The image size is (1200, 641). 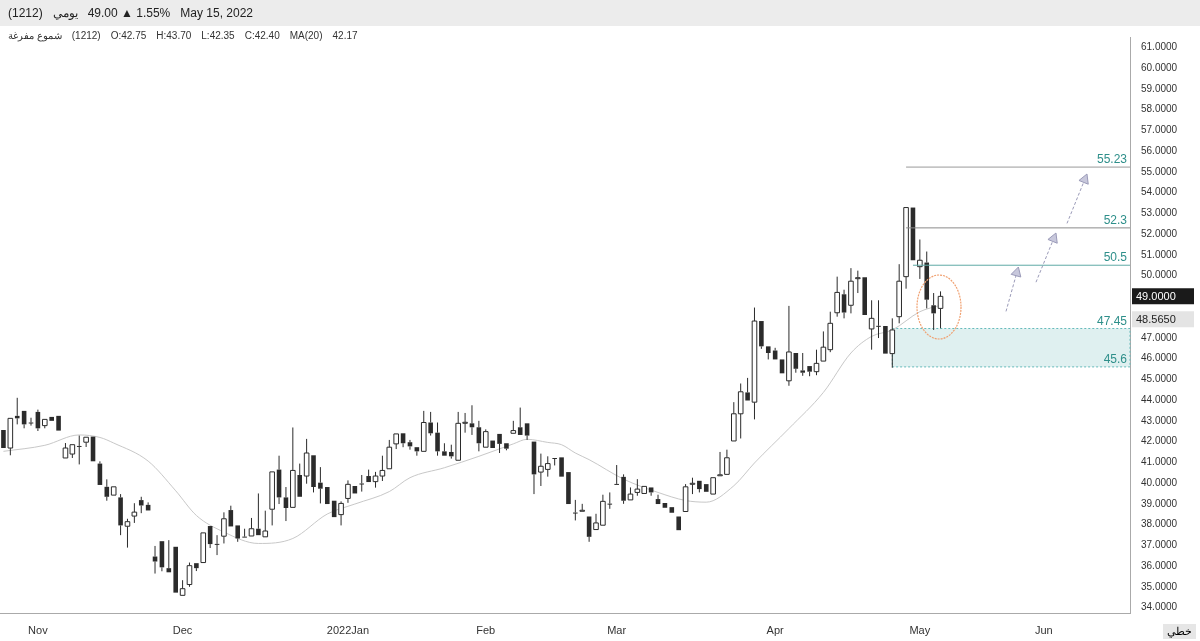 What do you see at coordinates (1159, 607) in the screenshot?
I see `y-tick-label: 34.0000` at bounding box center [1159, 607].